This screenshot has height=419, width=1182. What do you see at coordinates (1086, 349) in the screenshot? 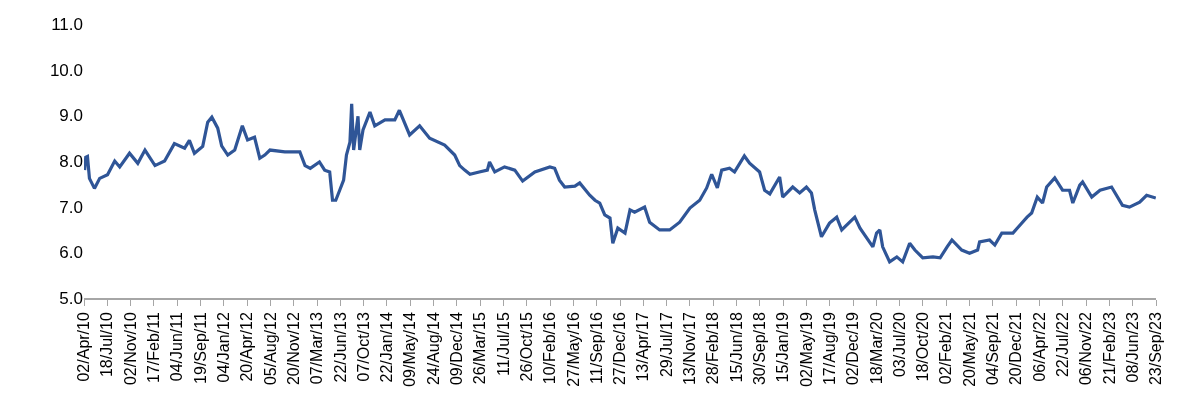
I see `x-tick-label: 06/Nov/22` at bounding box center [1086, 349].